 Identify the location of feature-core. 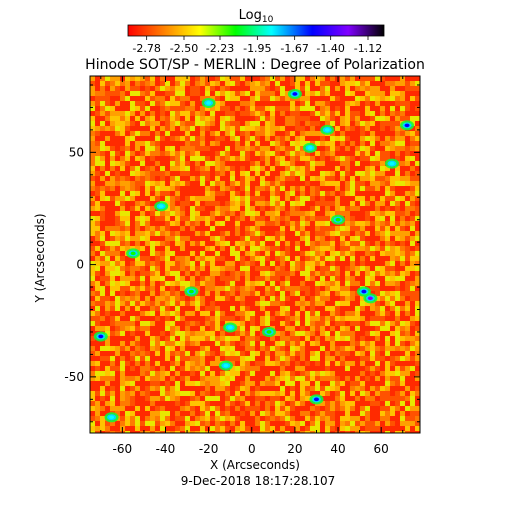
(269, 332).